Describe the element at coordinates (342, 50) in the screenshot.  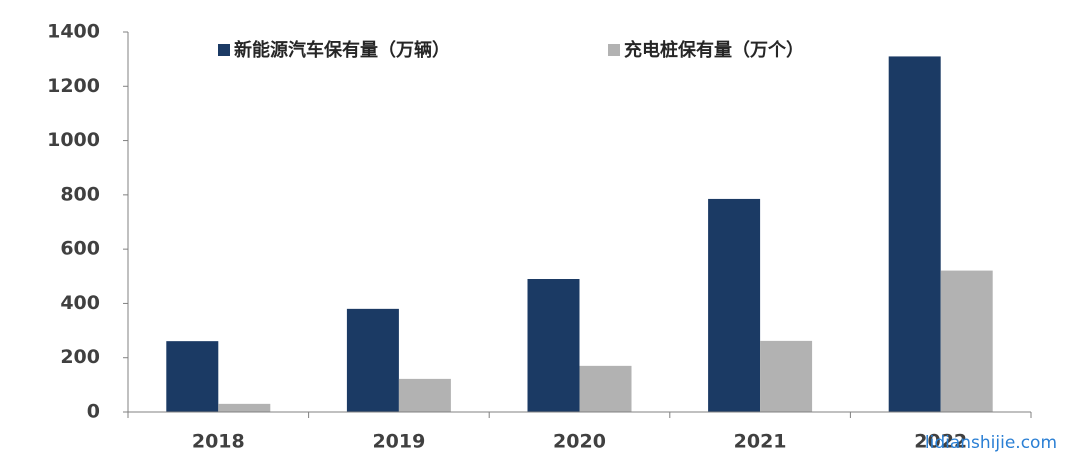
I see `legend-text: 新能源汽车保有量（万辆）` at that location.